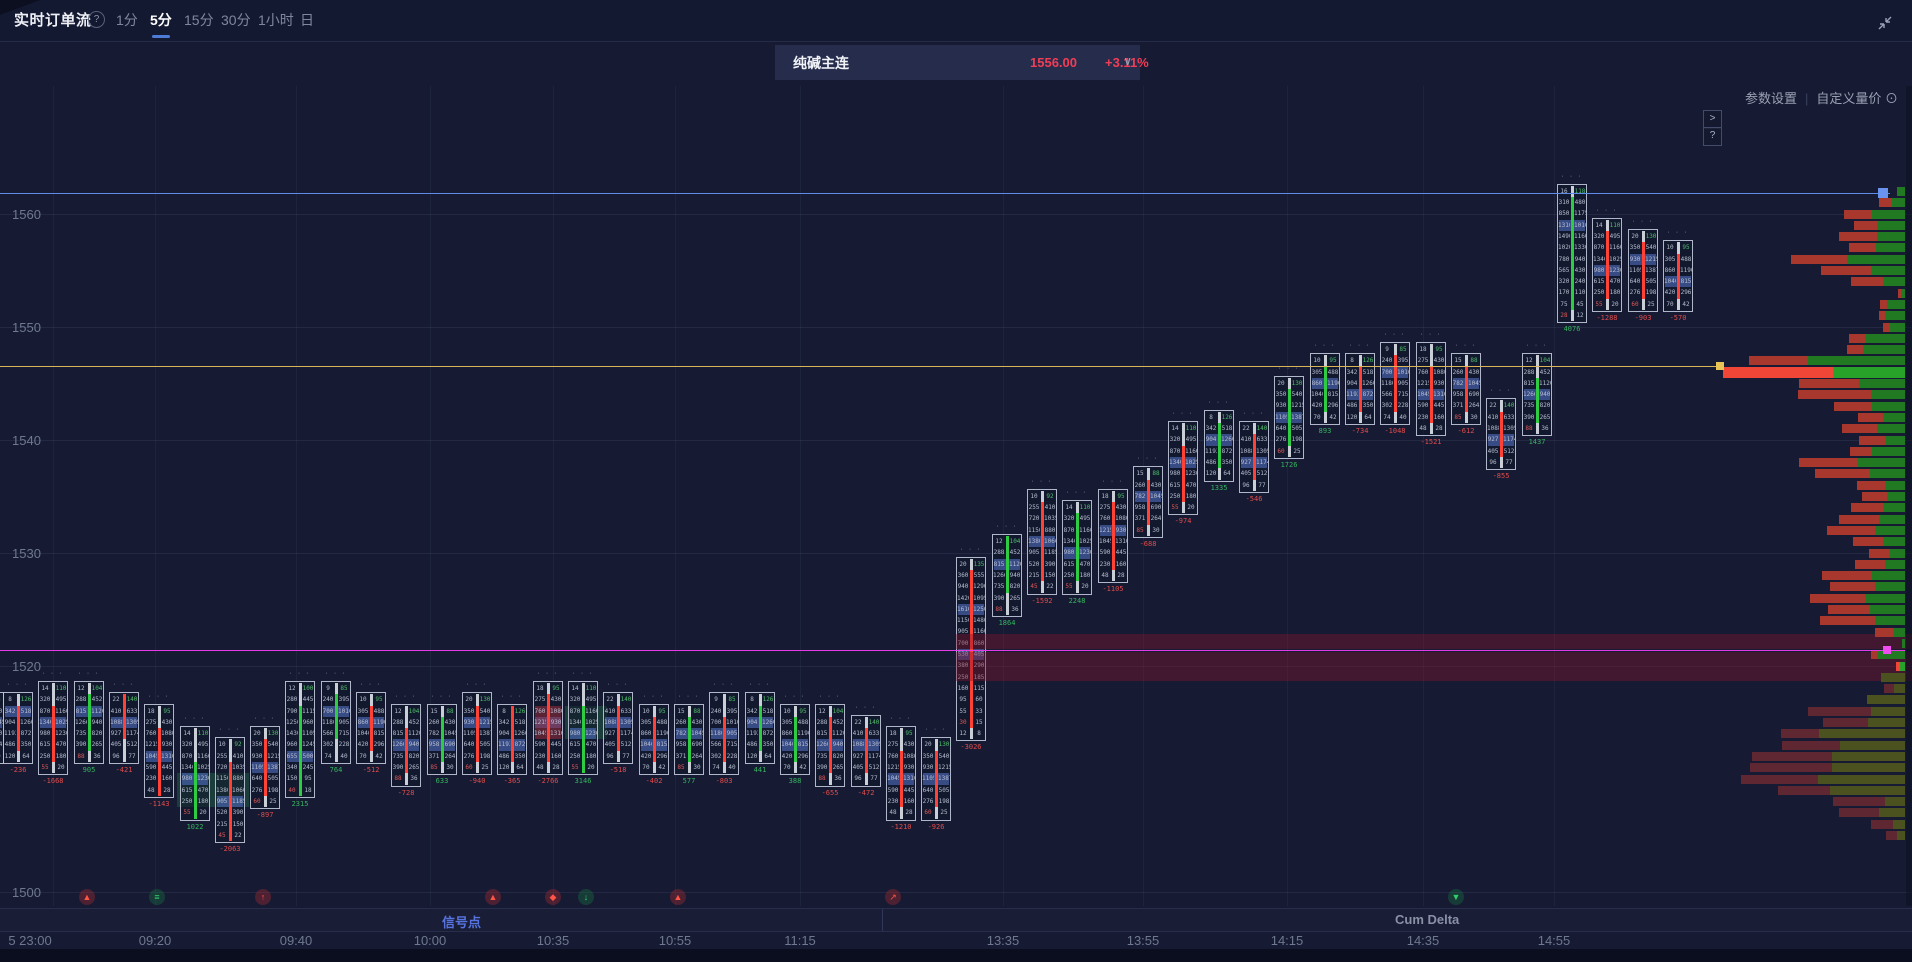 The image size is (1912, 962). What do you see at coordinates (263, 897) in the screenshot?
I see `signal-point-icon: ↑` at bounding box center [263, 897].